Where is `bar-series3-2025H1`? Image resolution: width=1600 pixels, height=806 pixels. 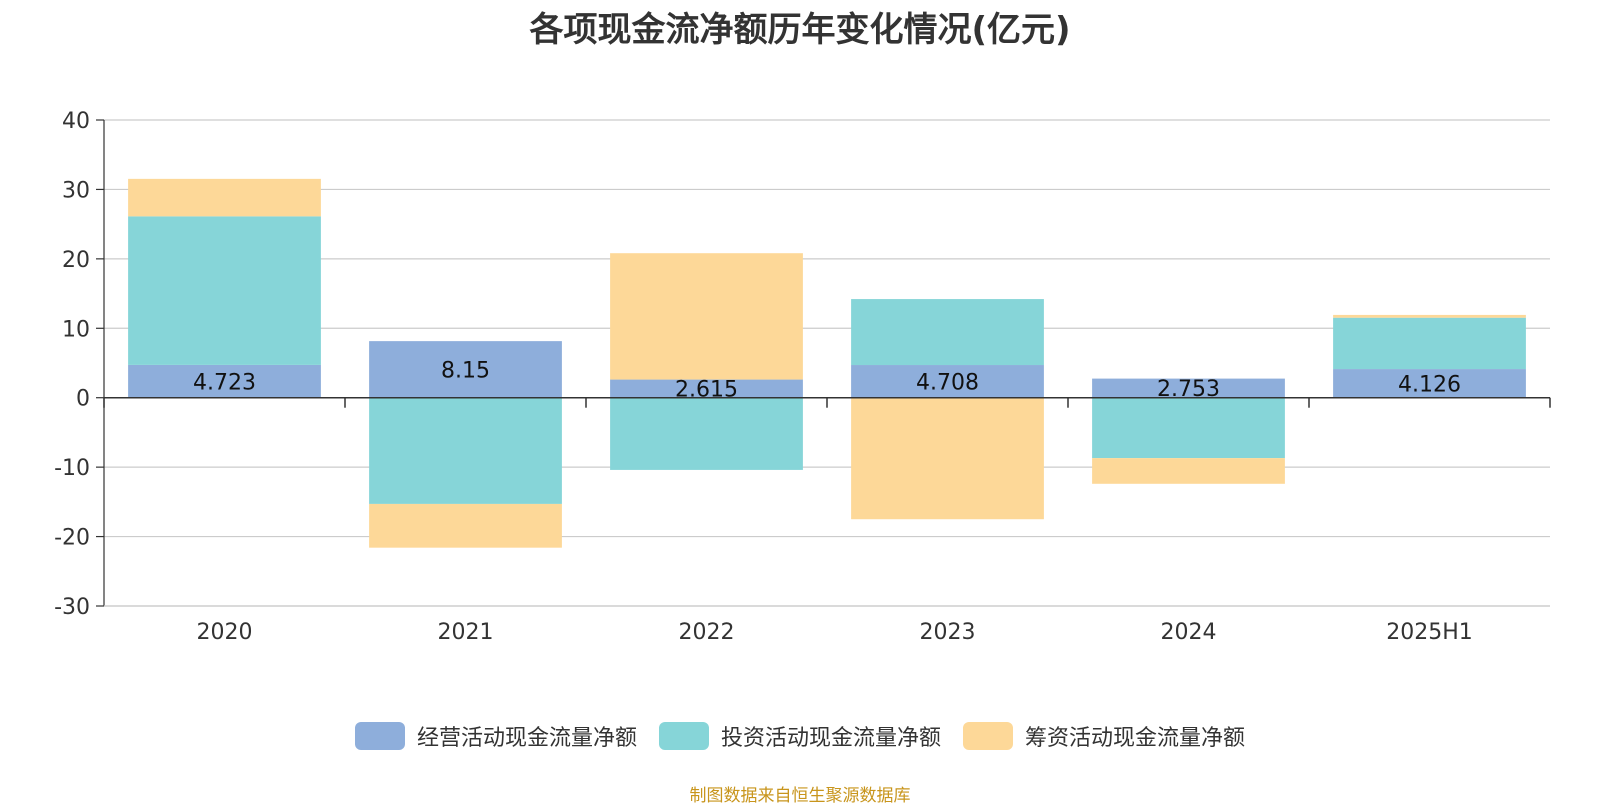 bar-series3-2025H1 is located at coordinates (1429, 316).